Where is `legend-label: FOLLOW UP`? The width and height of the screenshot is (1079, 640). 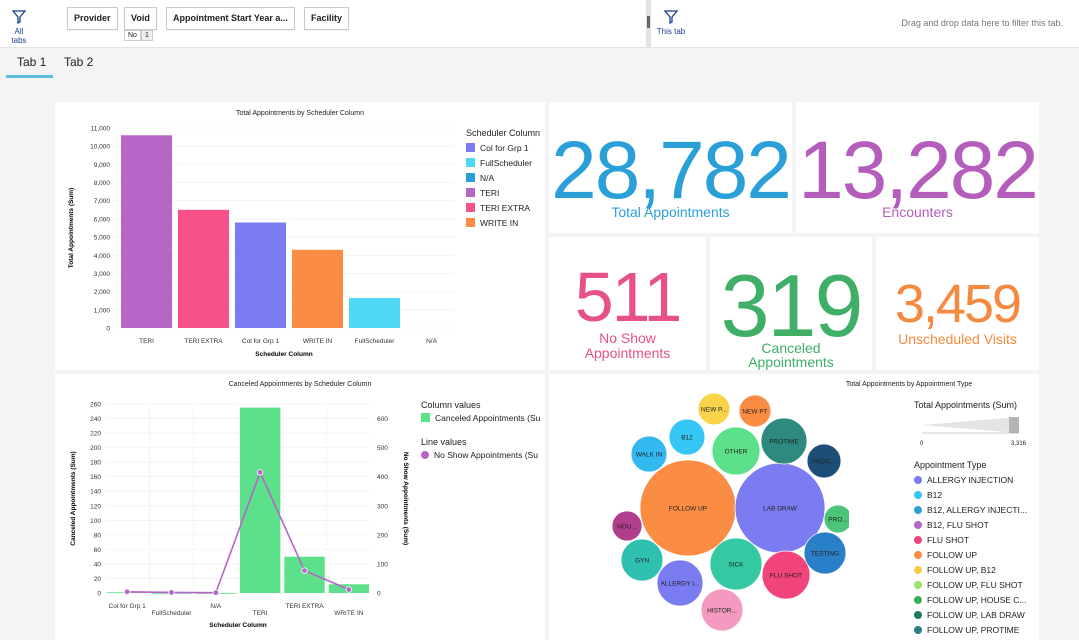
legend-label: FOLLOW UP is located at coordinates (952, 554).